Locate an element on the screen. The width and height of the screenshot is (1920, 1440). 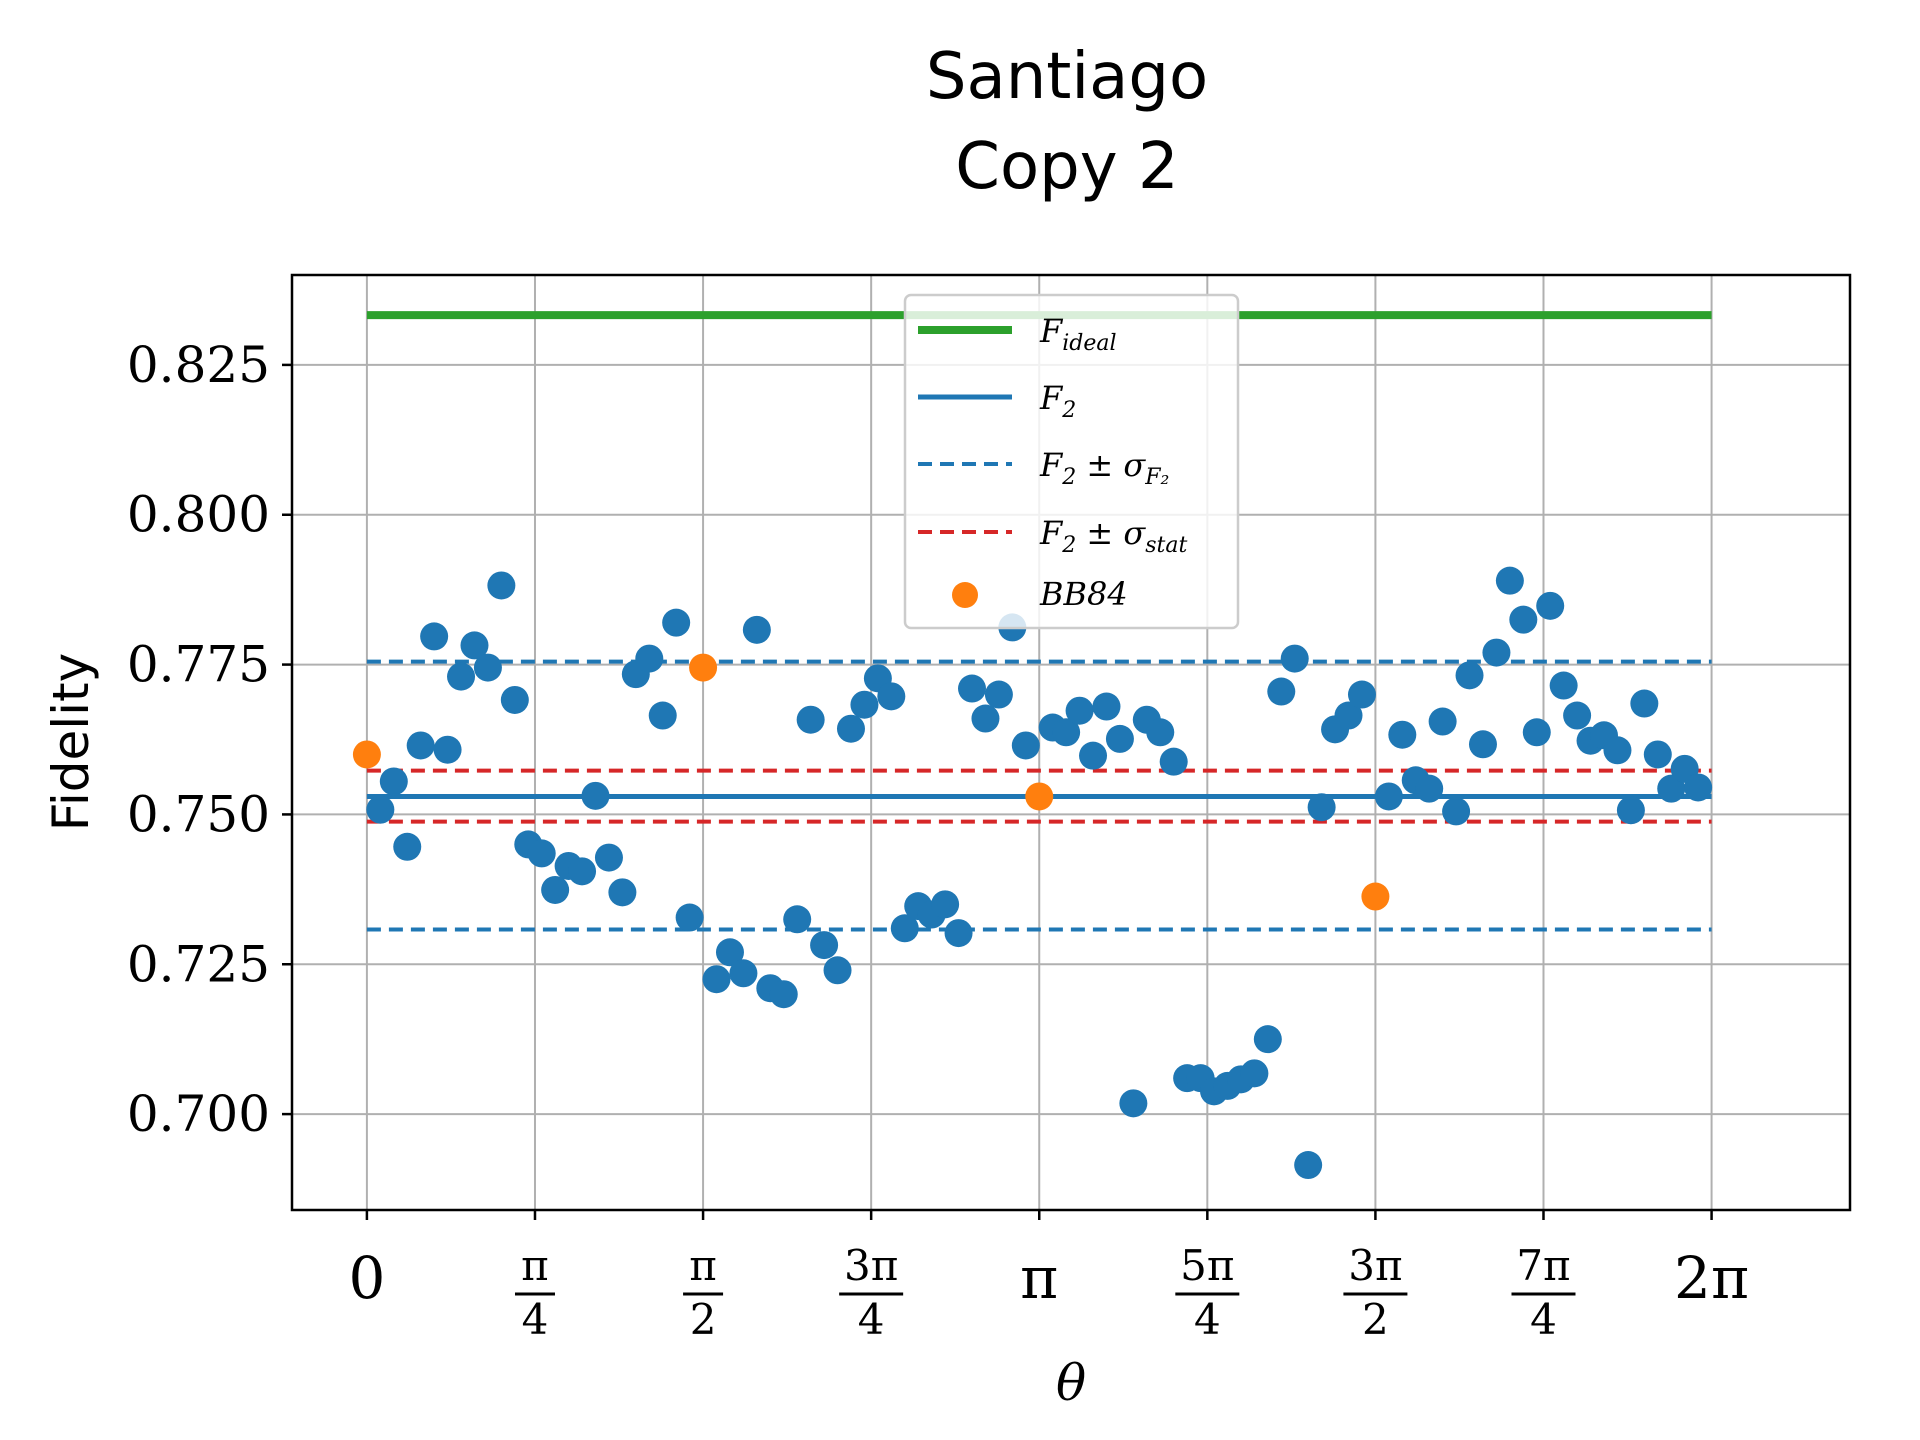
x-tick-numerator-3: 3π is located at coordinates (871, 1265).